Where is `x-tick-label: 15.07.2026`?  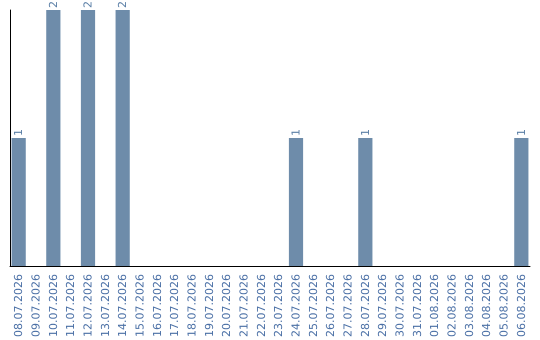 x-tick-label: 15.07.2026 is located at coordinates (140, 306).